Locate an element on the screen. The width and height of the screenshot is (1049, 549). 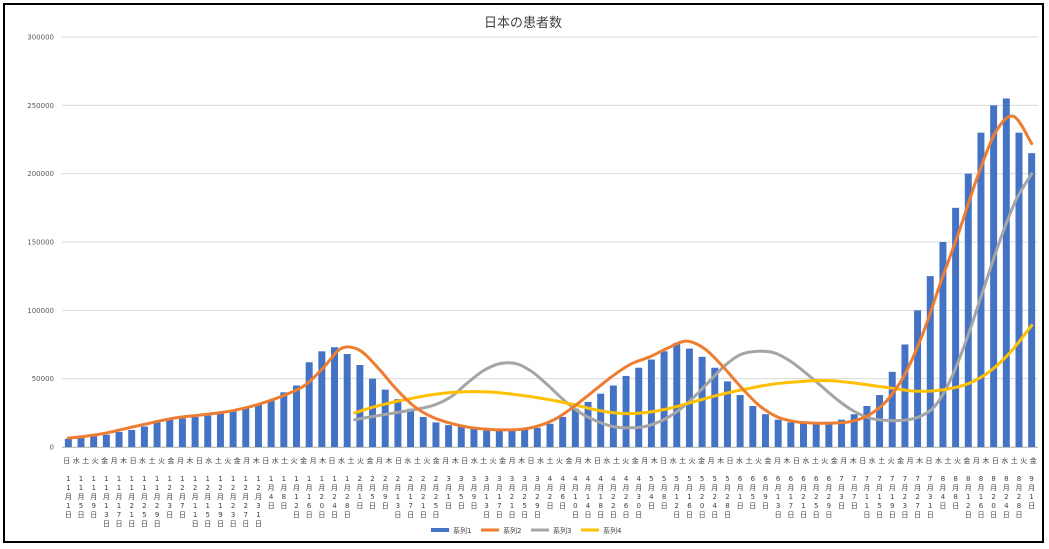
x-date-label: 0 is located at coordinates (638, 506).